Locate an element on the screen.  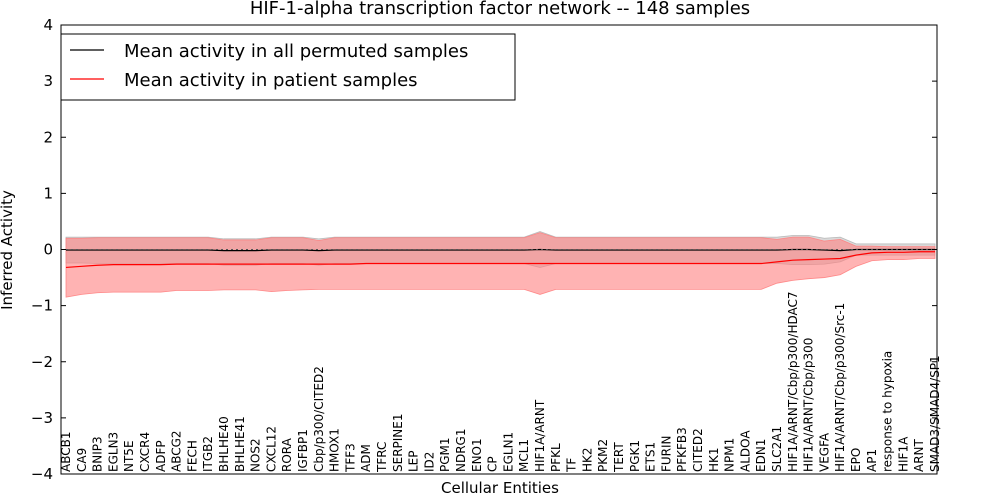
entity-label: CXCR4 is located at coordinates (145, 452).